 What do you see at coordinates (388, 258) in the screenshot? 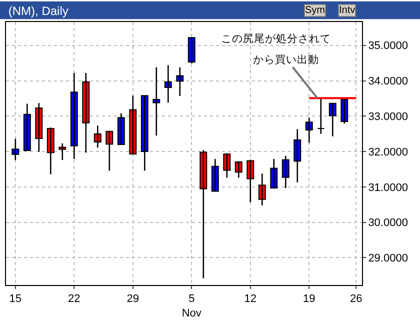
I see `y-tick-label: 29.0000` at bounding box center [388, 258].